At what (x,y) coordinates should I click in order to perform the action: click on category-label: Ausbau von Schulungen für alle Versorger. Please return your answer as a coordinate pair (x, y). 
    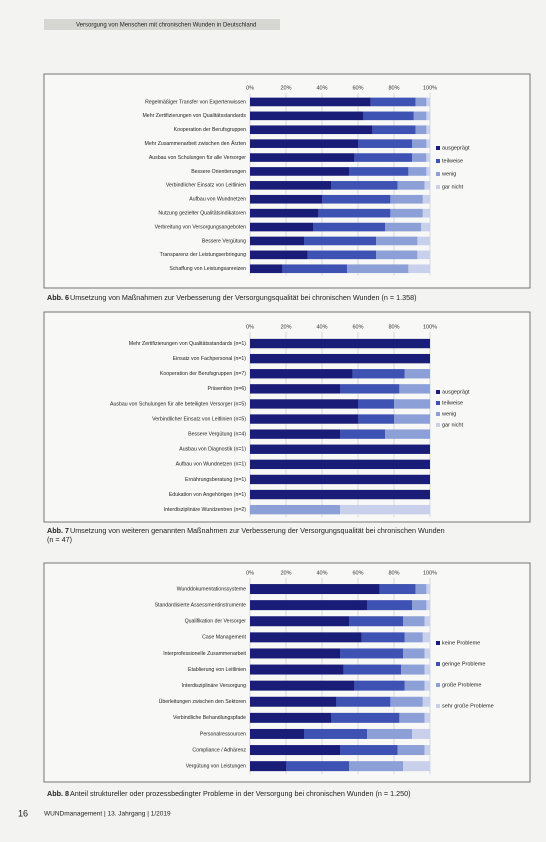
    Looking at the image, I should click on (197, 158).